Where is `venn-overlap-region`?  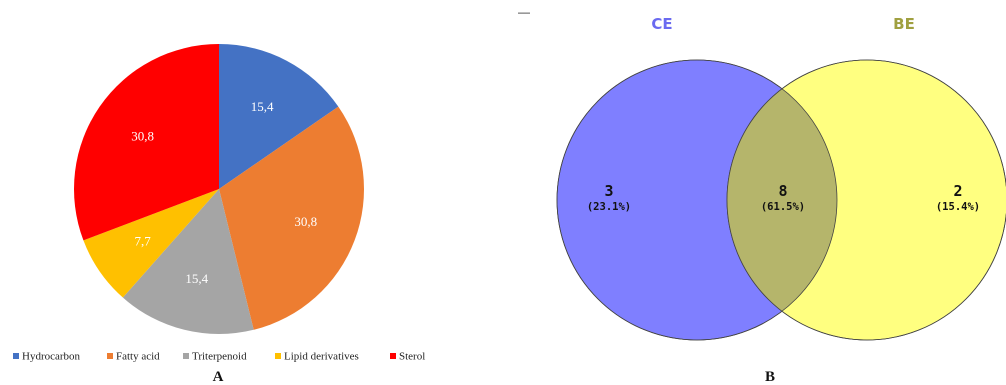 venn-overlap-region is located at coordinates (782, 200).